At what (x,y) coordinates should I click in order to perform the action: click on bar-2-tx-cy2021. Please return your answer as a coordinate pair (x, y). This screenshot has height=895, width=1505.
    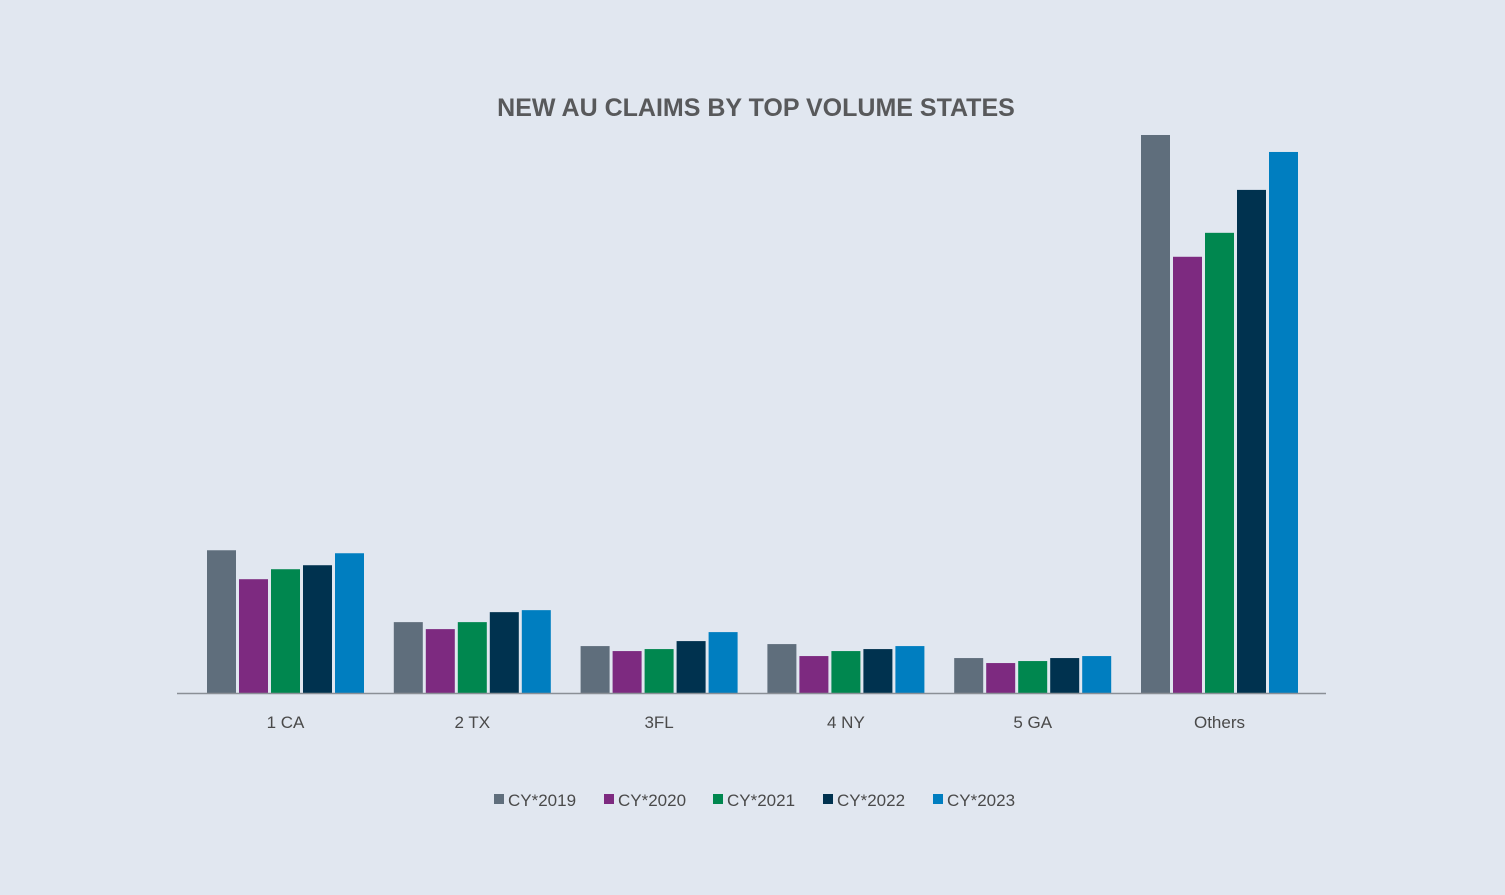
    Looking at the image, I should click on (472, 657).